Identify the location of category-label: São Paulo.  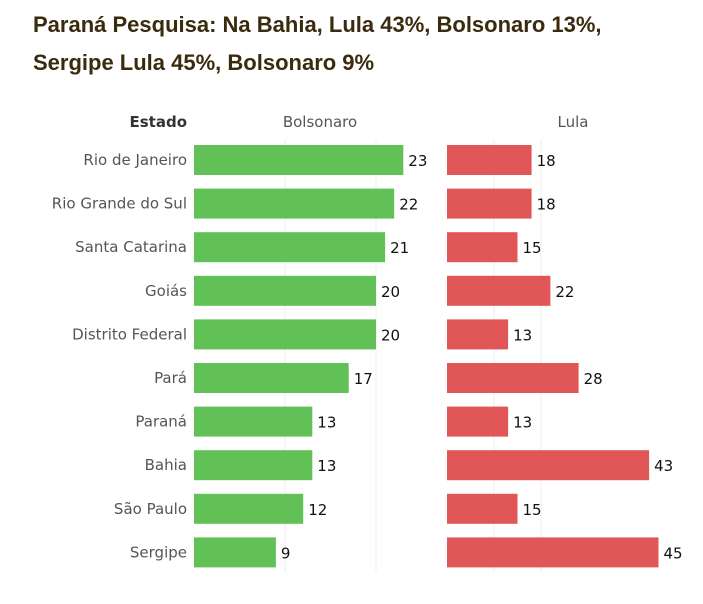
(150, 509).